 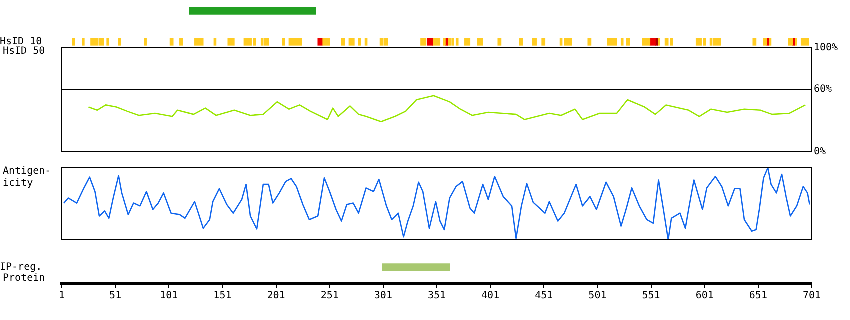 What do you see at coordinates (329, 296) in the screenshot?
I see `x-tick-label: 251` at bounding box center [329, 296].